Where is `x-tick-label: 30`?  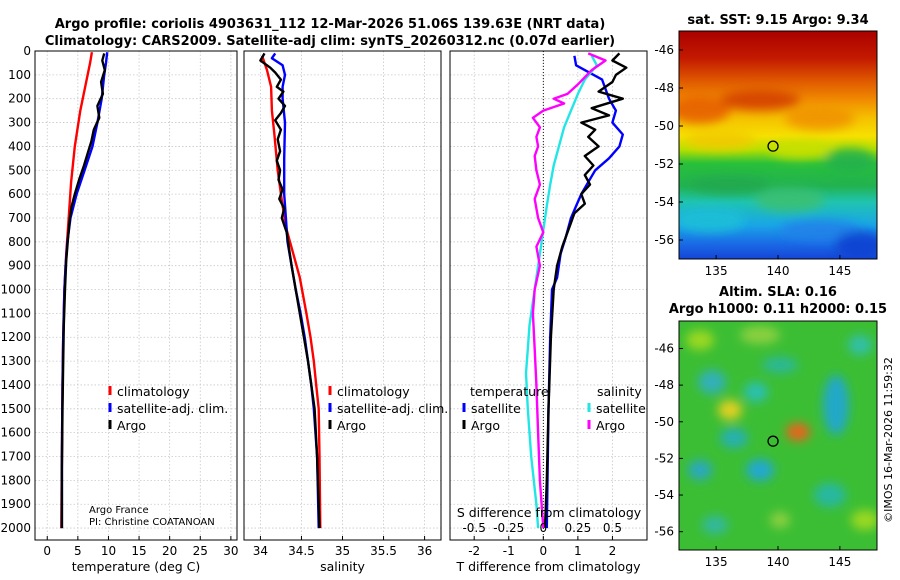 x-tick-label: 30 is located at coordinates (230, 551).